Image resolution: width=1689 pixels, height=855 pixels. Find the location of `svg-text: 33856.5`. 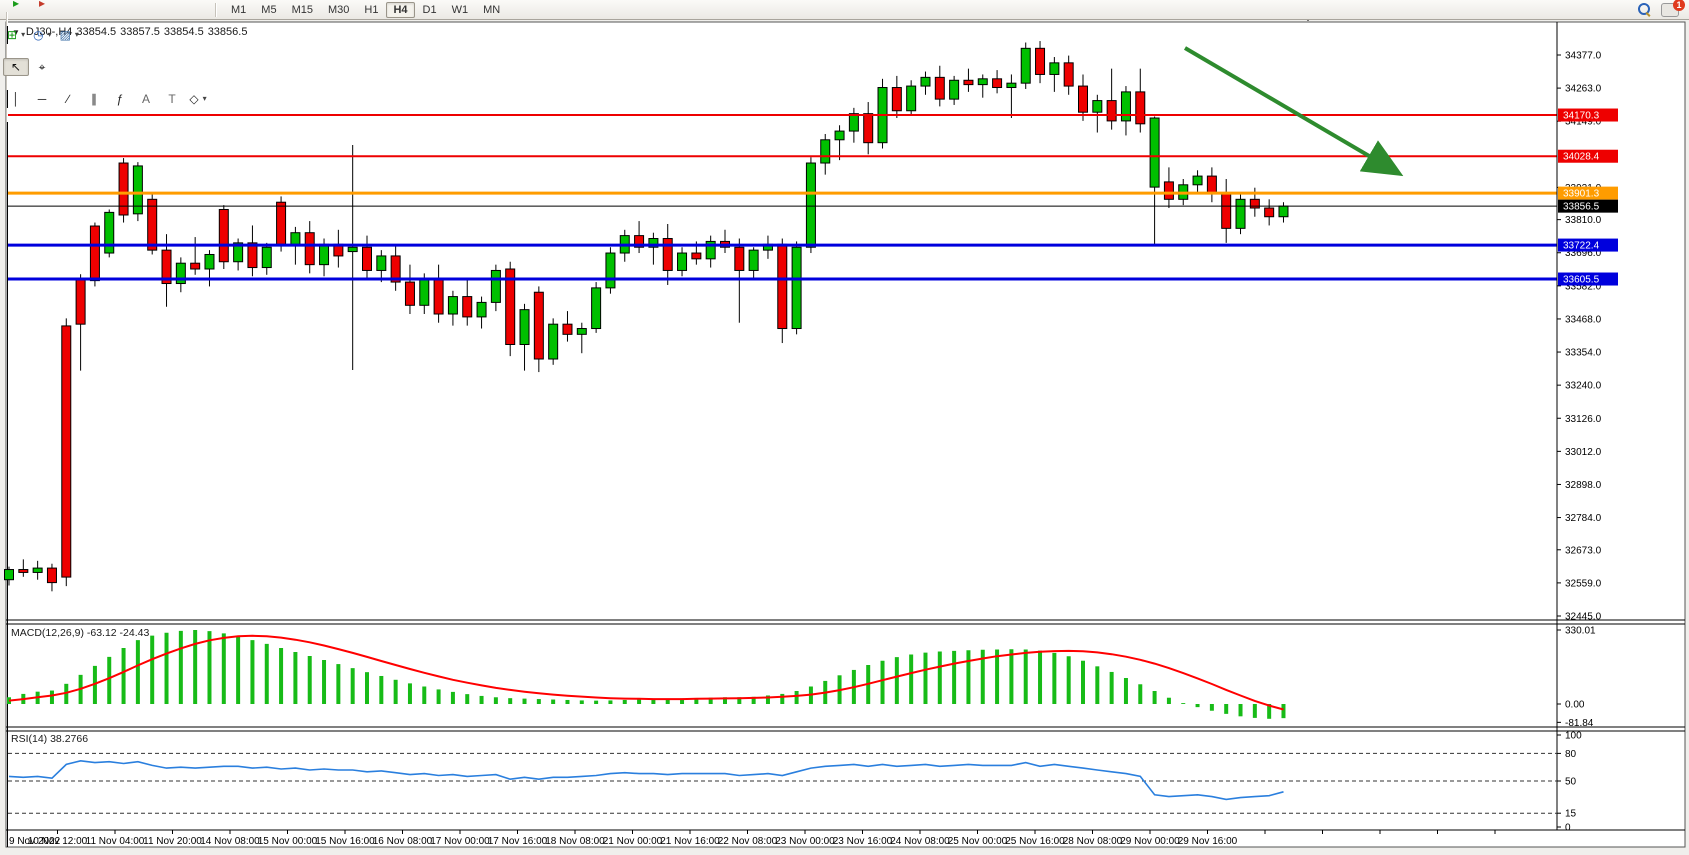

svg-text: 33856.5 is located at coordinates (1581, 207).